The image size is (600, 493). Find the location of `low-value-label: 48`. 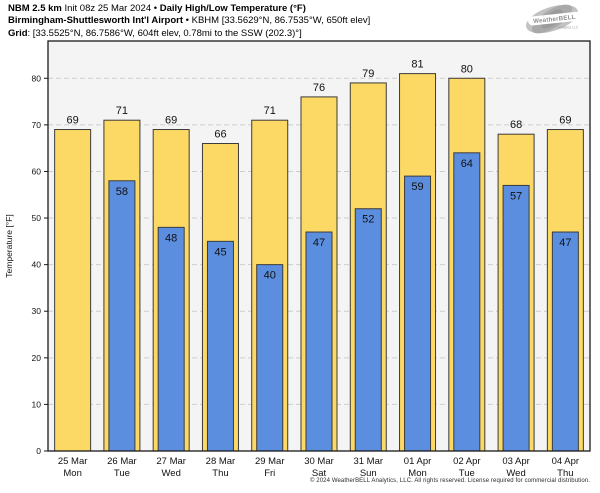

low-value-label: 48 is located at coordinates (171, 238).